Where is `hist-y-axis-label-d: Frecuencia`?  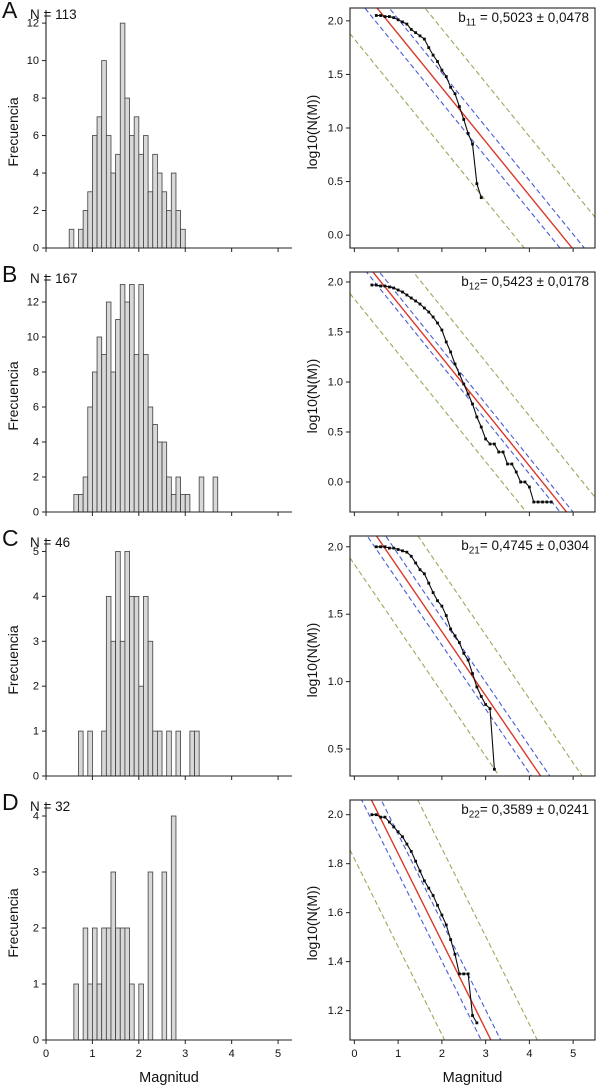 hist-y-axis-label-d: Frecuencia is located at coordinates (13, 923).